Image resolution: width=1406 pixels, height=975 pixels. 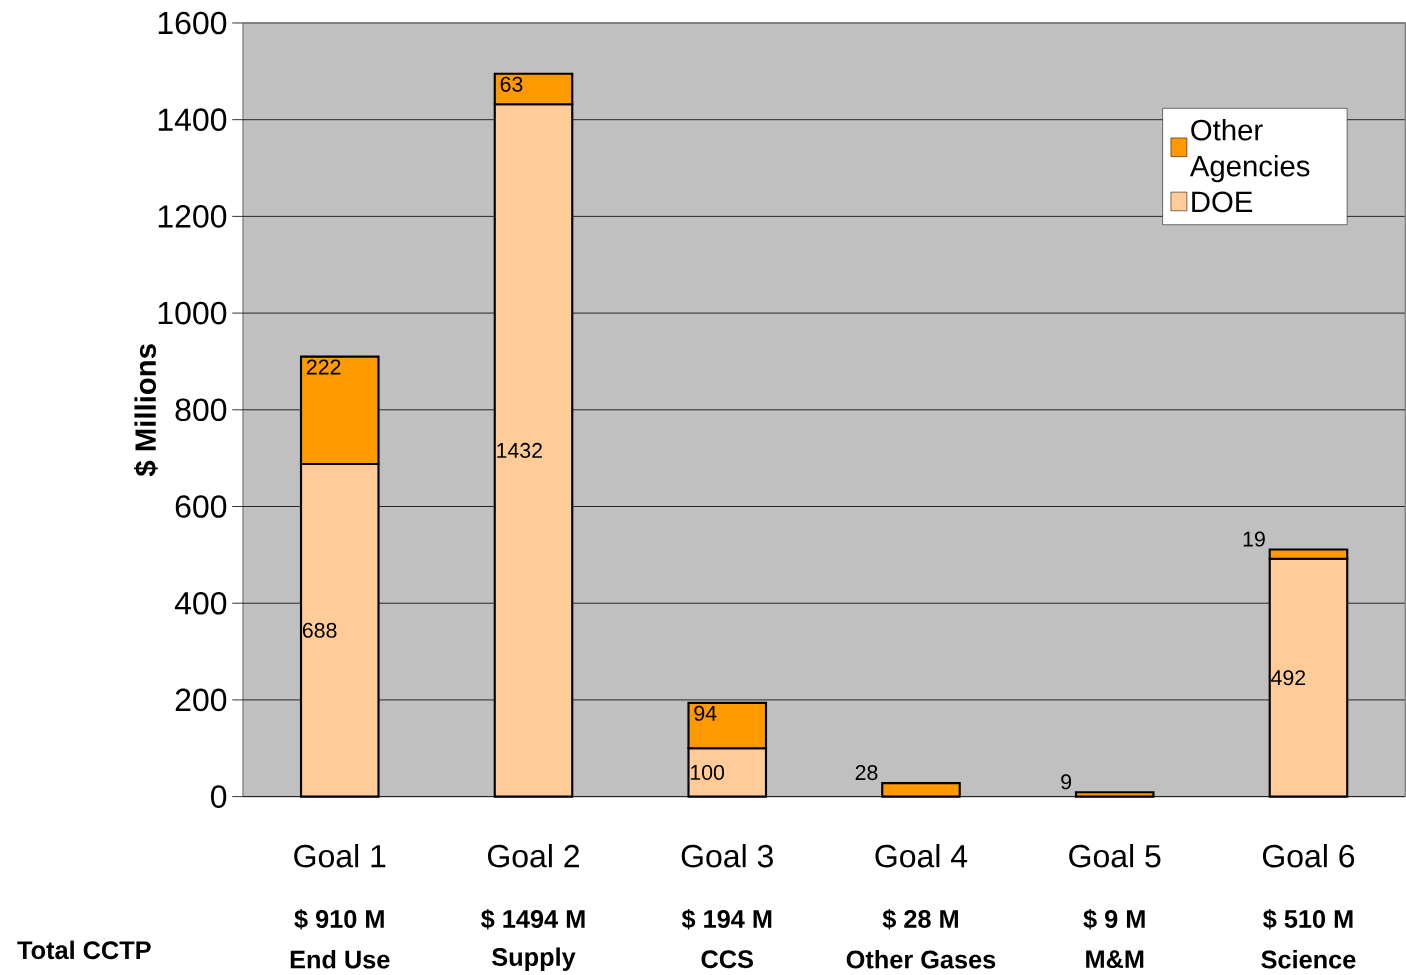 What do you see at coordinates (1308, 855) in the screenshot?
I see `x-tick-label: Goal 6` at bounding box center [1308, 855].